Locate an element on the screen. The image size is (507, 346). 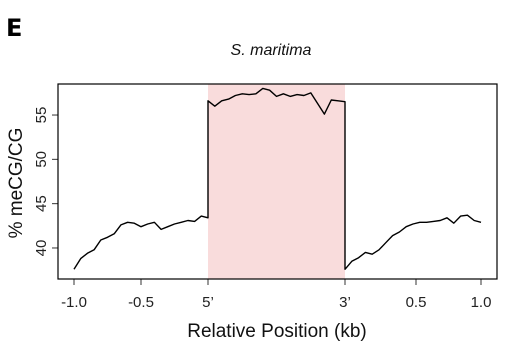
y-tick-label: 50 is located at coordinates (41, 159).